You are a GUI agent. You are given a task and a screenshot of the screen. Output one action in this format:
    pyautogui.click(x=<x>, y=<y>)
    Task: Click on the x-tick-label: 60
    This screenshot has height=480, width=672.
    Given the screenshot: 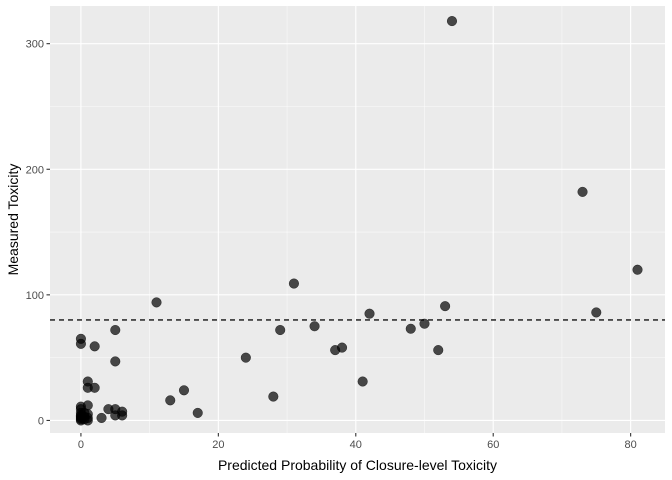 What is the action you would take?
    pyautogui.click(x=493, y=445)
    